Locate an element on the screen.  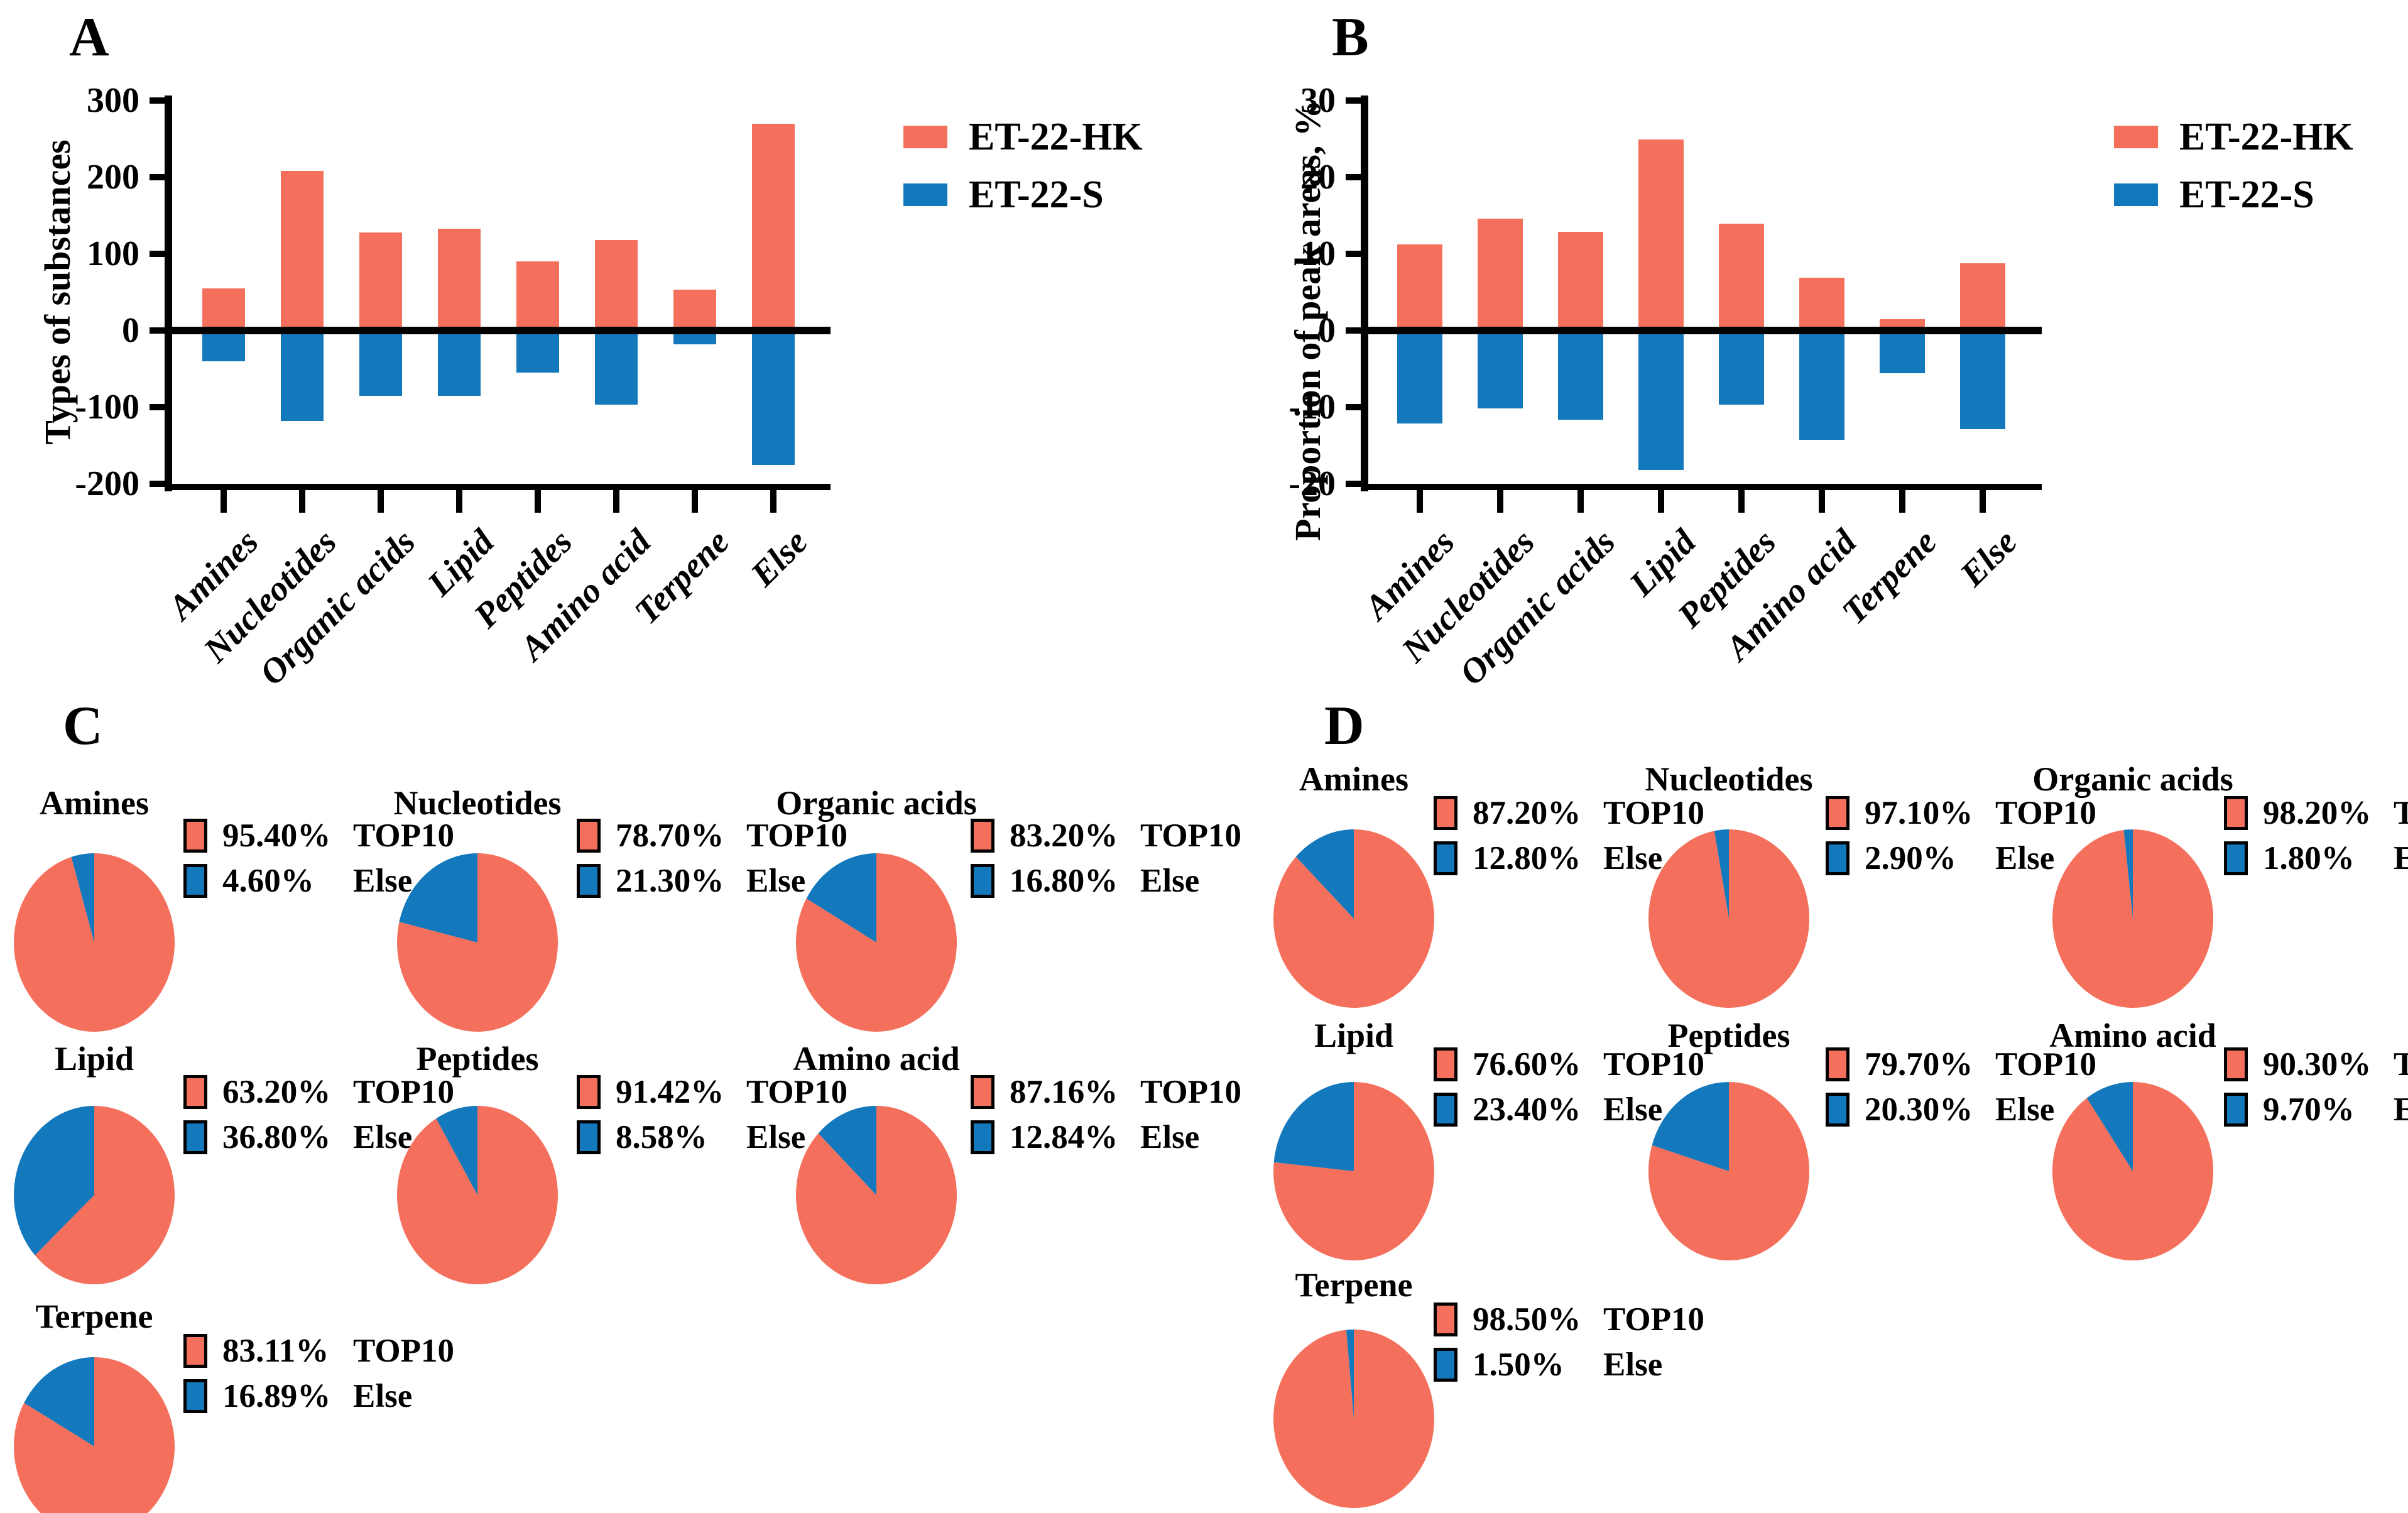
pie-legend-value: 76.60% is located at coordinates (1527, 1065).